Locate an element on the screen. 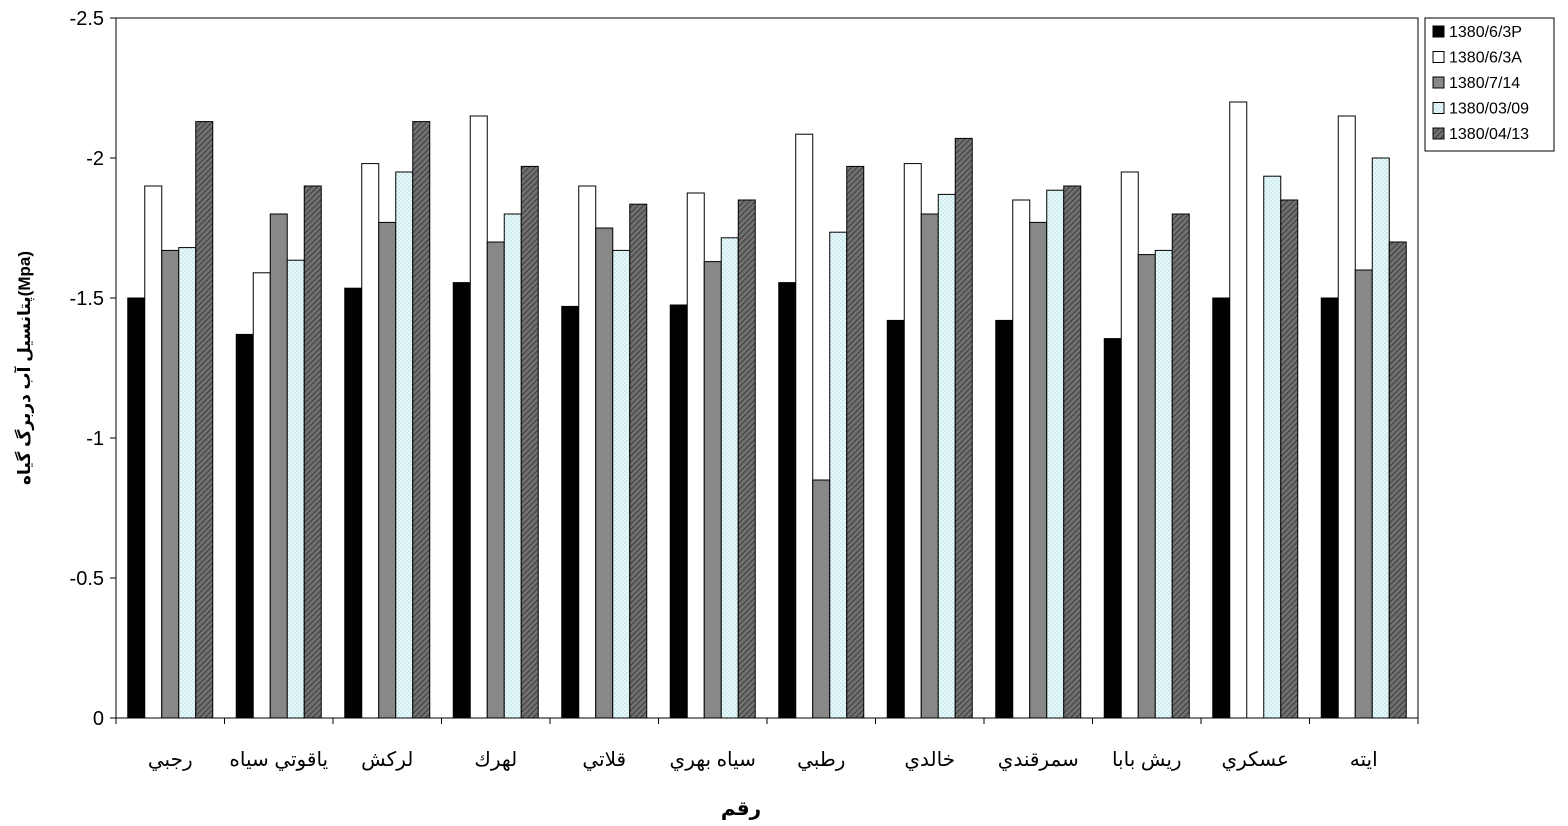  category-label: عسكري is located at coordinates (1255, 760).